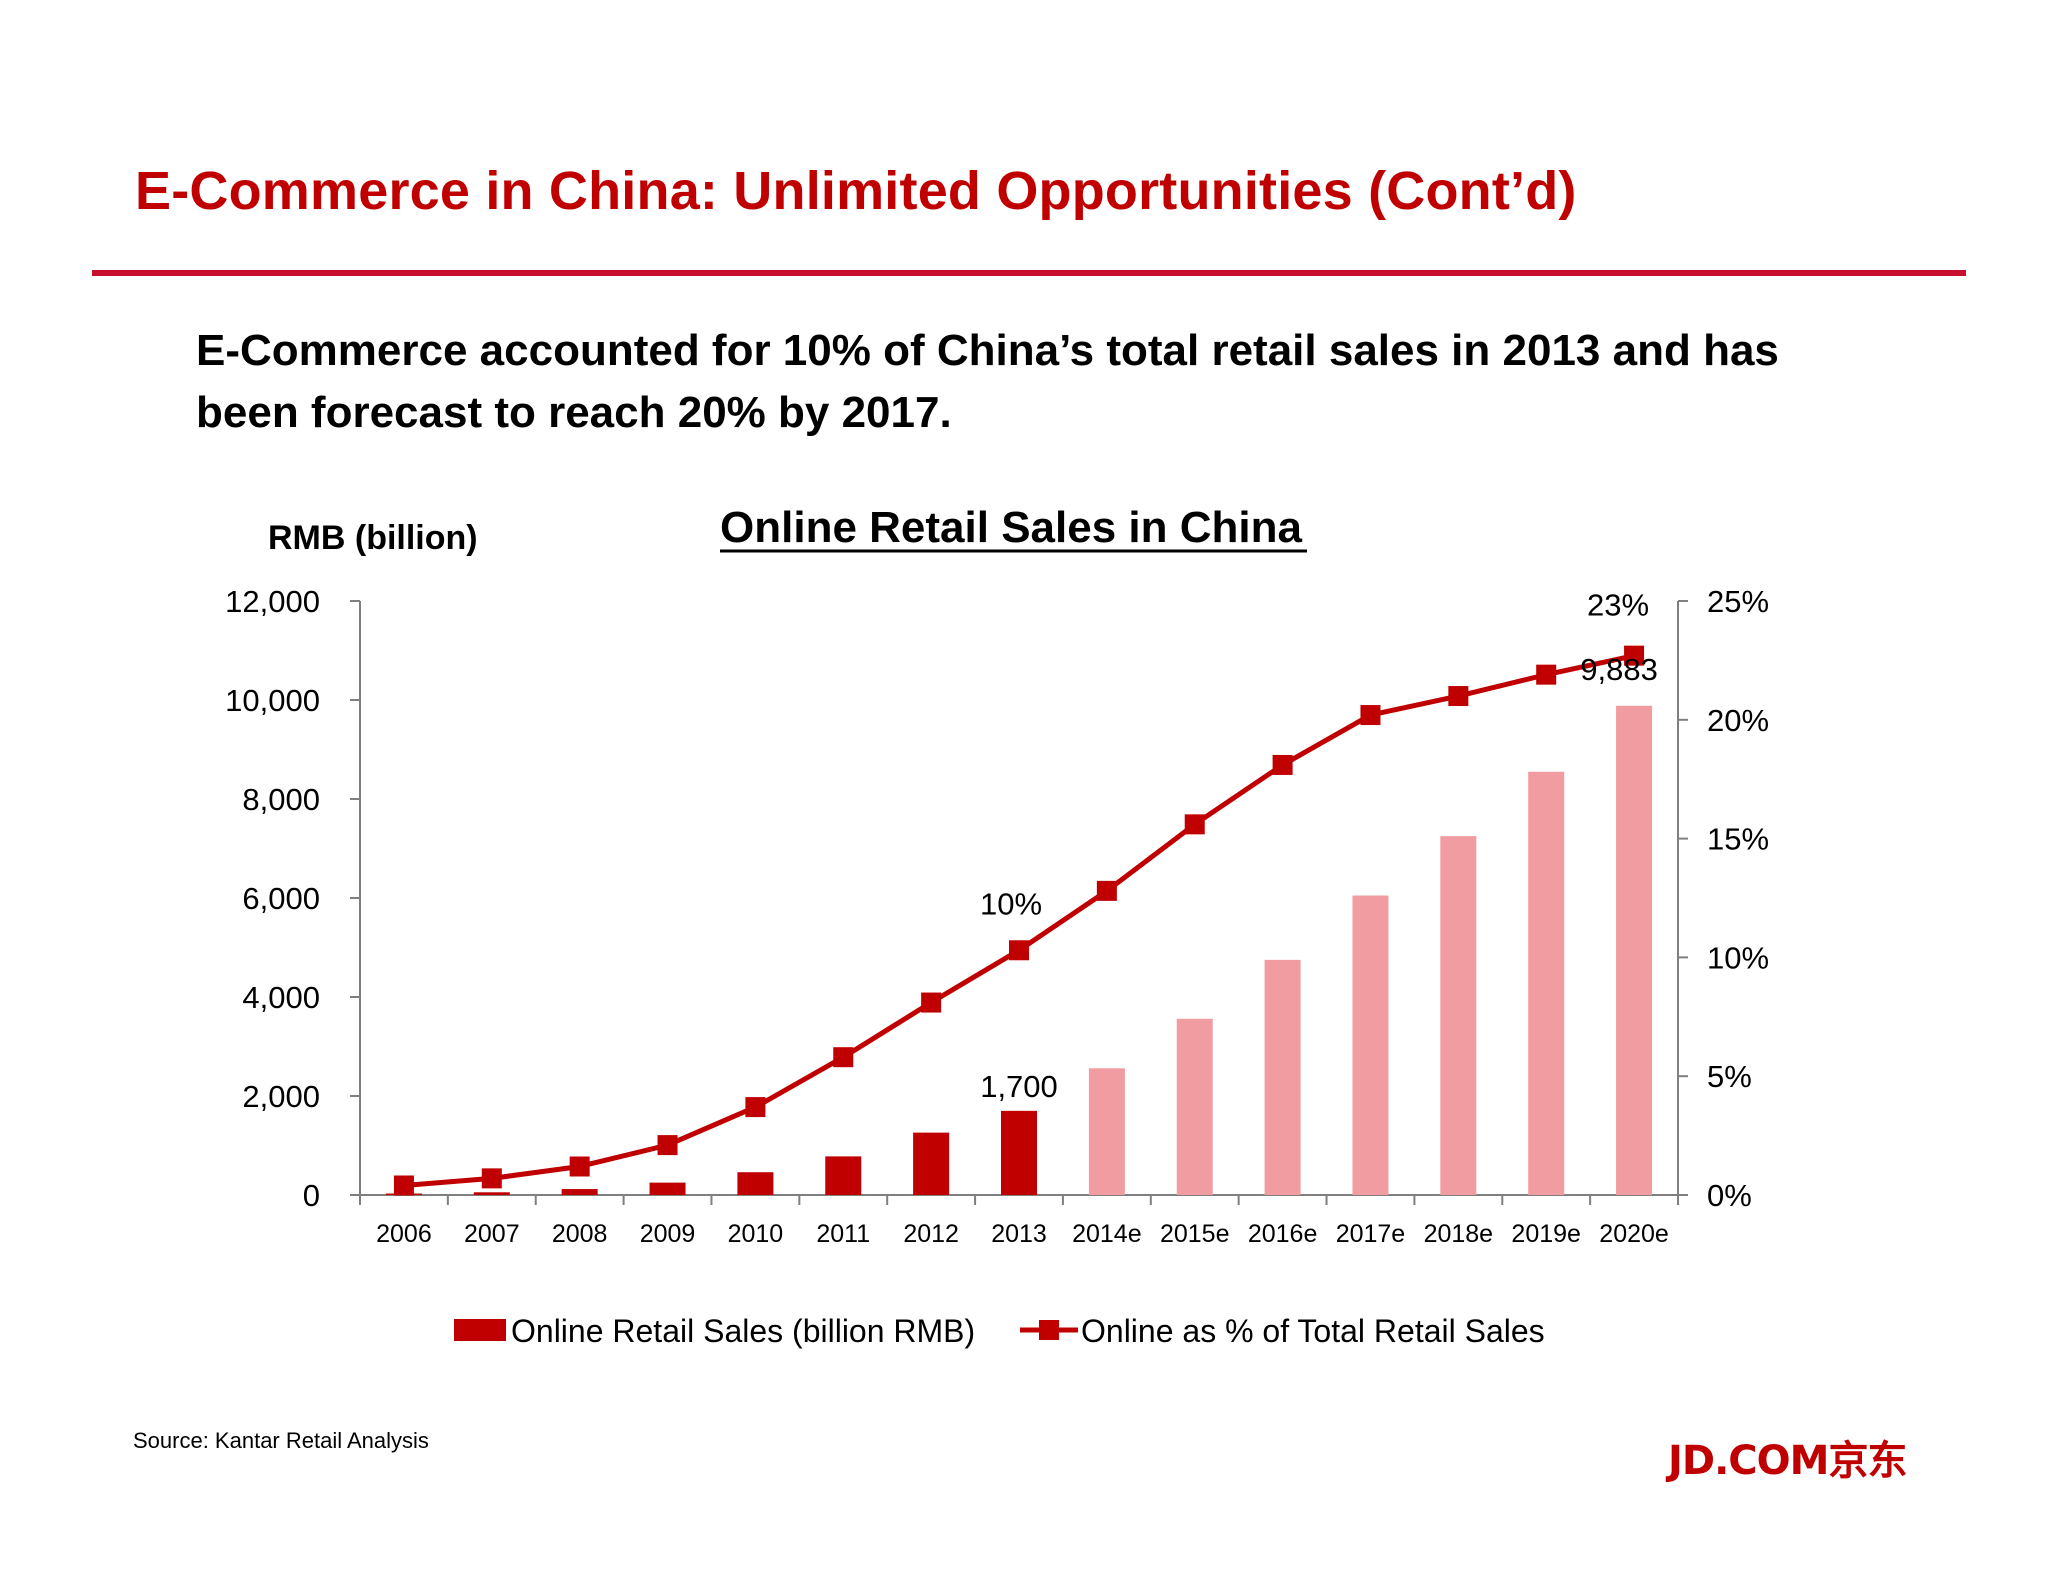  What do you see at coordinates (1729, 1195) in the screenshot?
I see `y-tick-label-right: 0%` at bounding box center [1729, 1195].